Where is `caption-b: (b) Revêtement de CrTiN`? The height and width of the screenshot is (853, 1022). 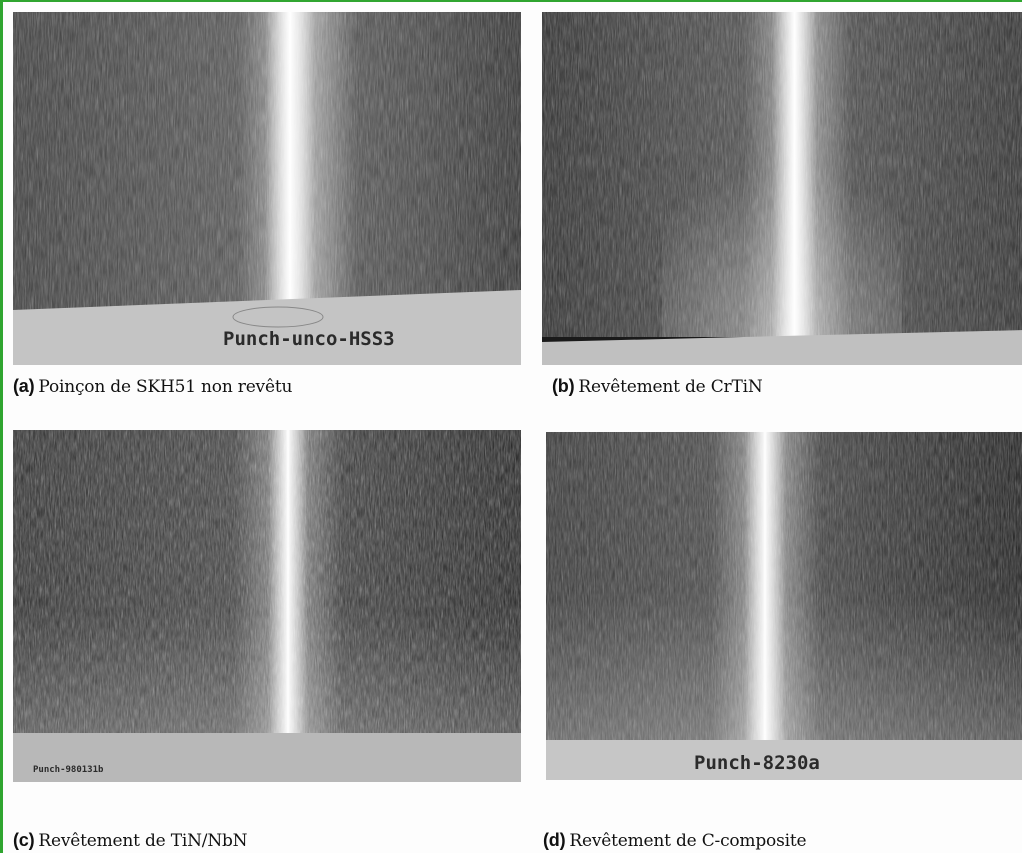 caption-b: (b) Revêtement de CrTiN is located at coordinates (657, 386).